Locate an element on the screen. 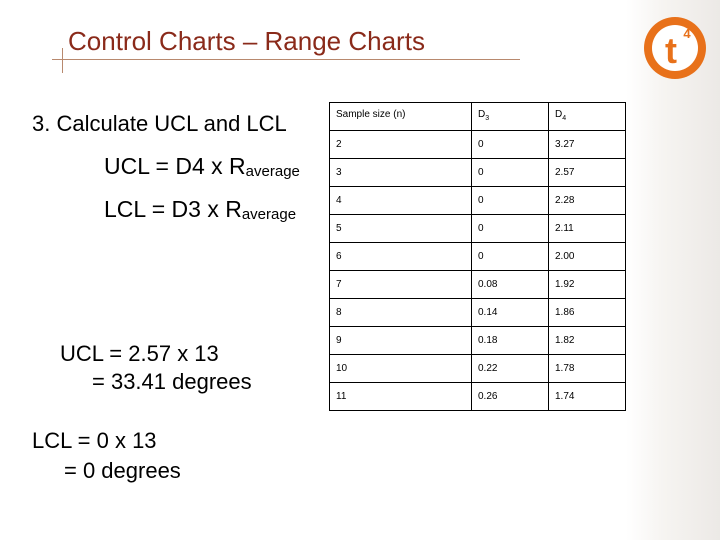 The height and width of the screenshot is (540, 720). table-row: 4 0 2.28 is located at coordinates (477, 200).